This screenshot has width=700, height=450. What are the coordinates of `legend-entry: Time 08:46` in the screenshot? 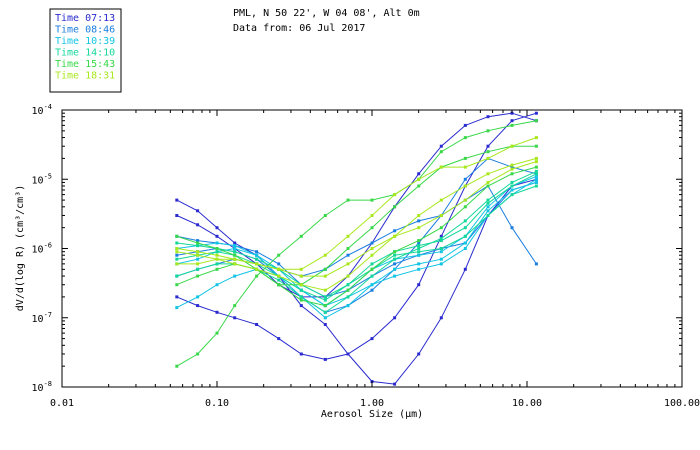 It's located at (85, 30).